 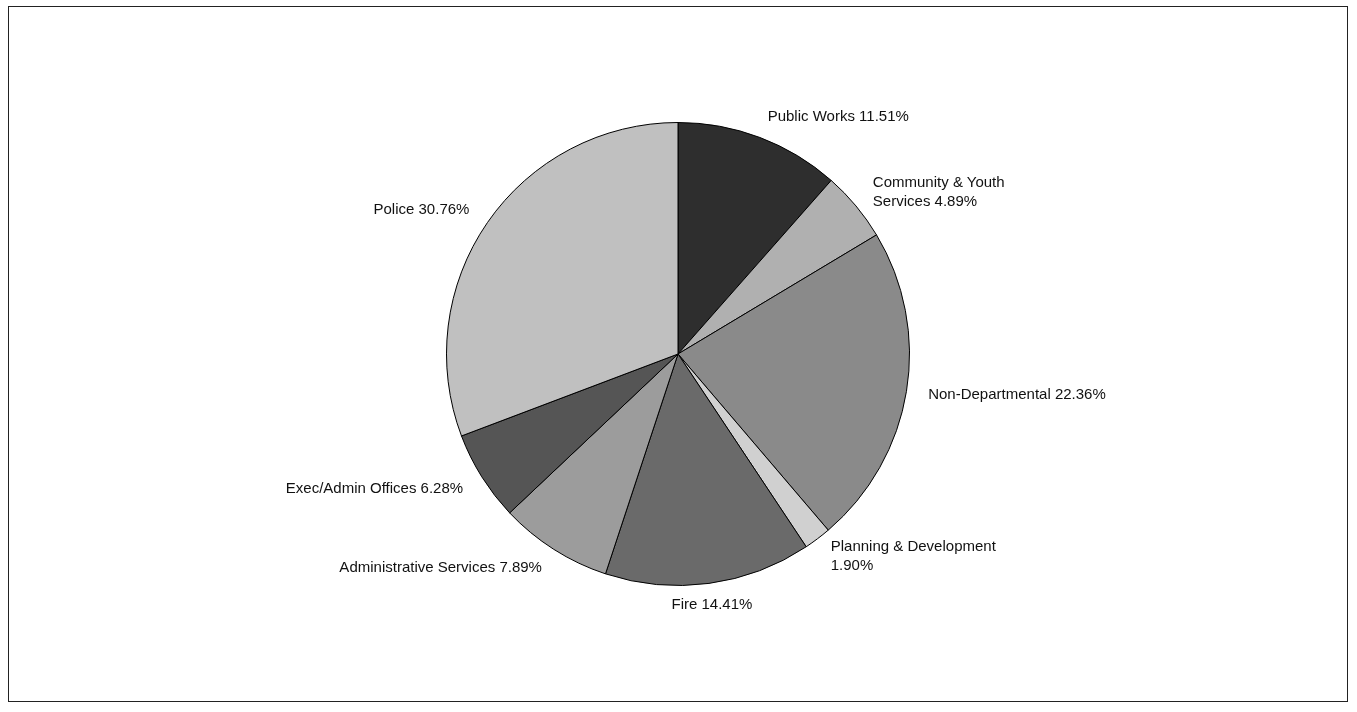 What do you see at coordinates (852, 564) in the screenshot?
I see `data-label: 1.90%` at bounding box center [852, 564].